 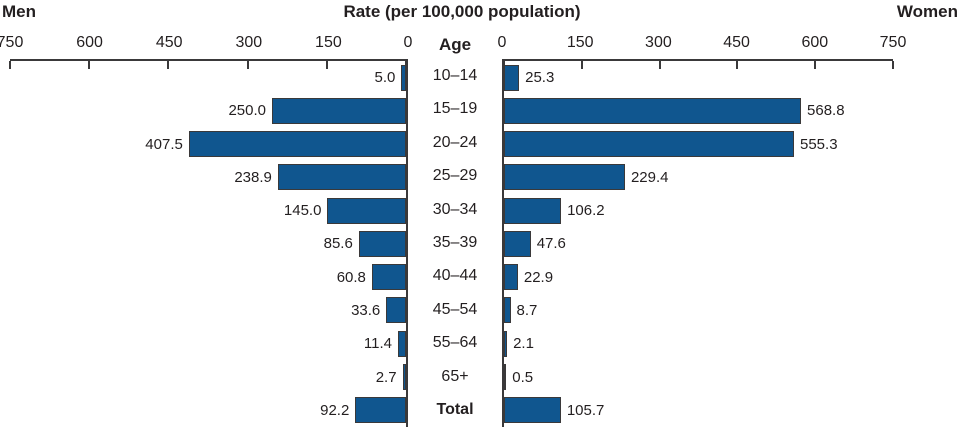 What do you see at coordinates (19, 11) in the screenshot?
I see `men-header-label: Men` at bounding box center [19, 11].